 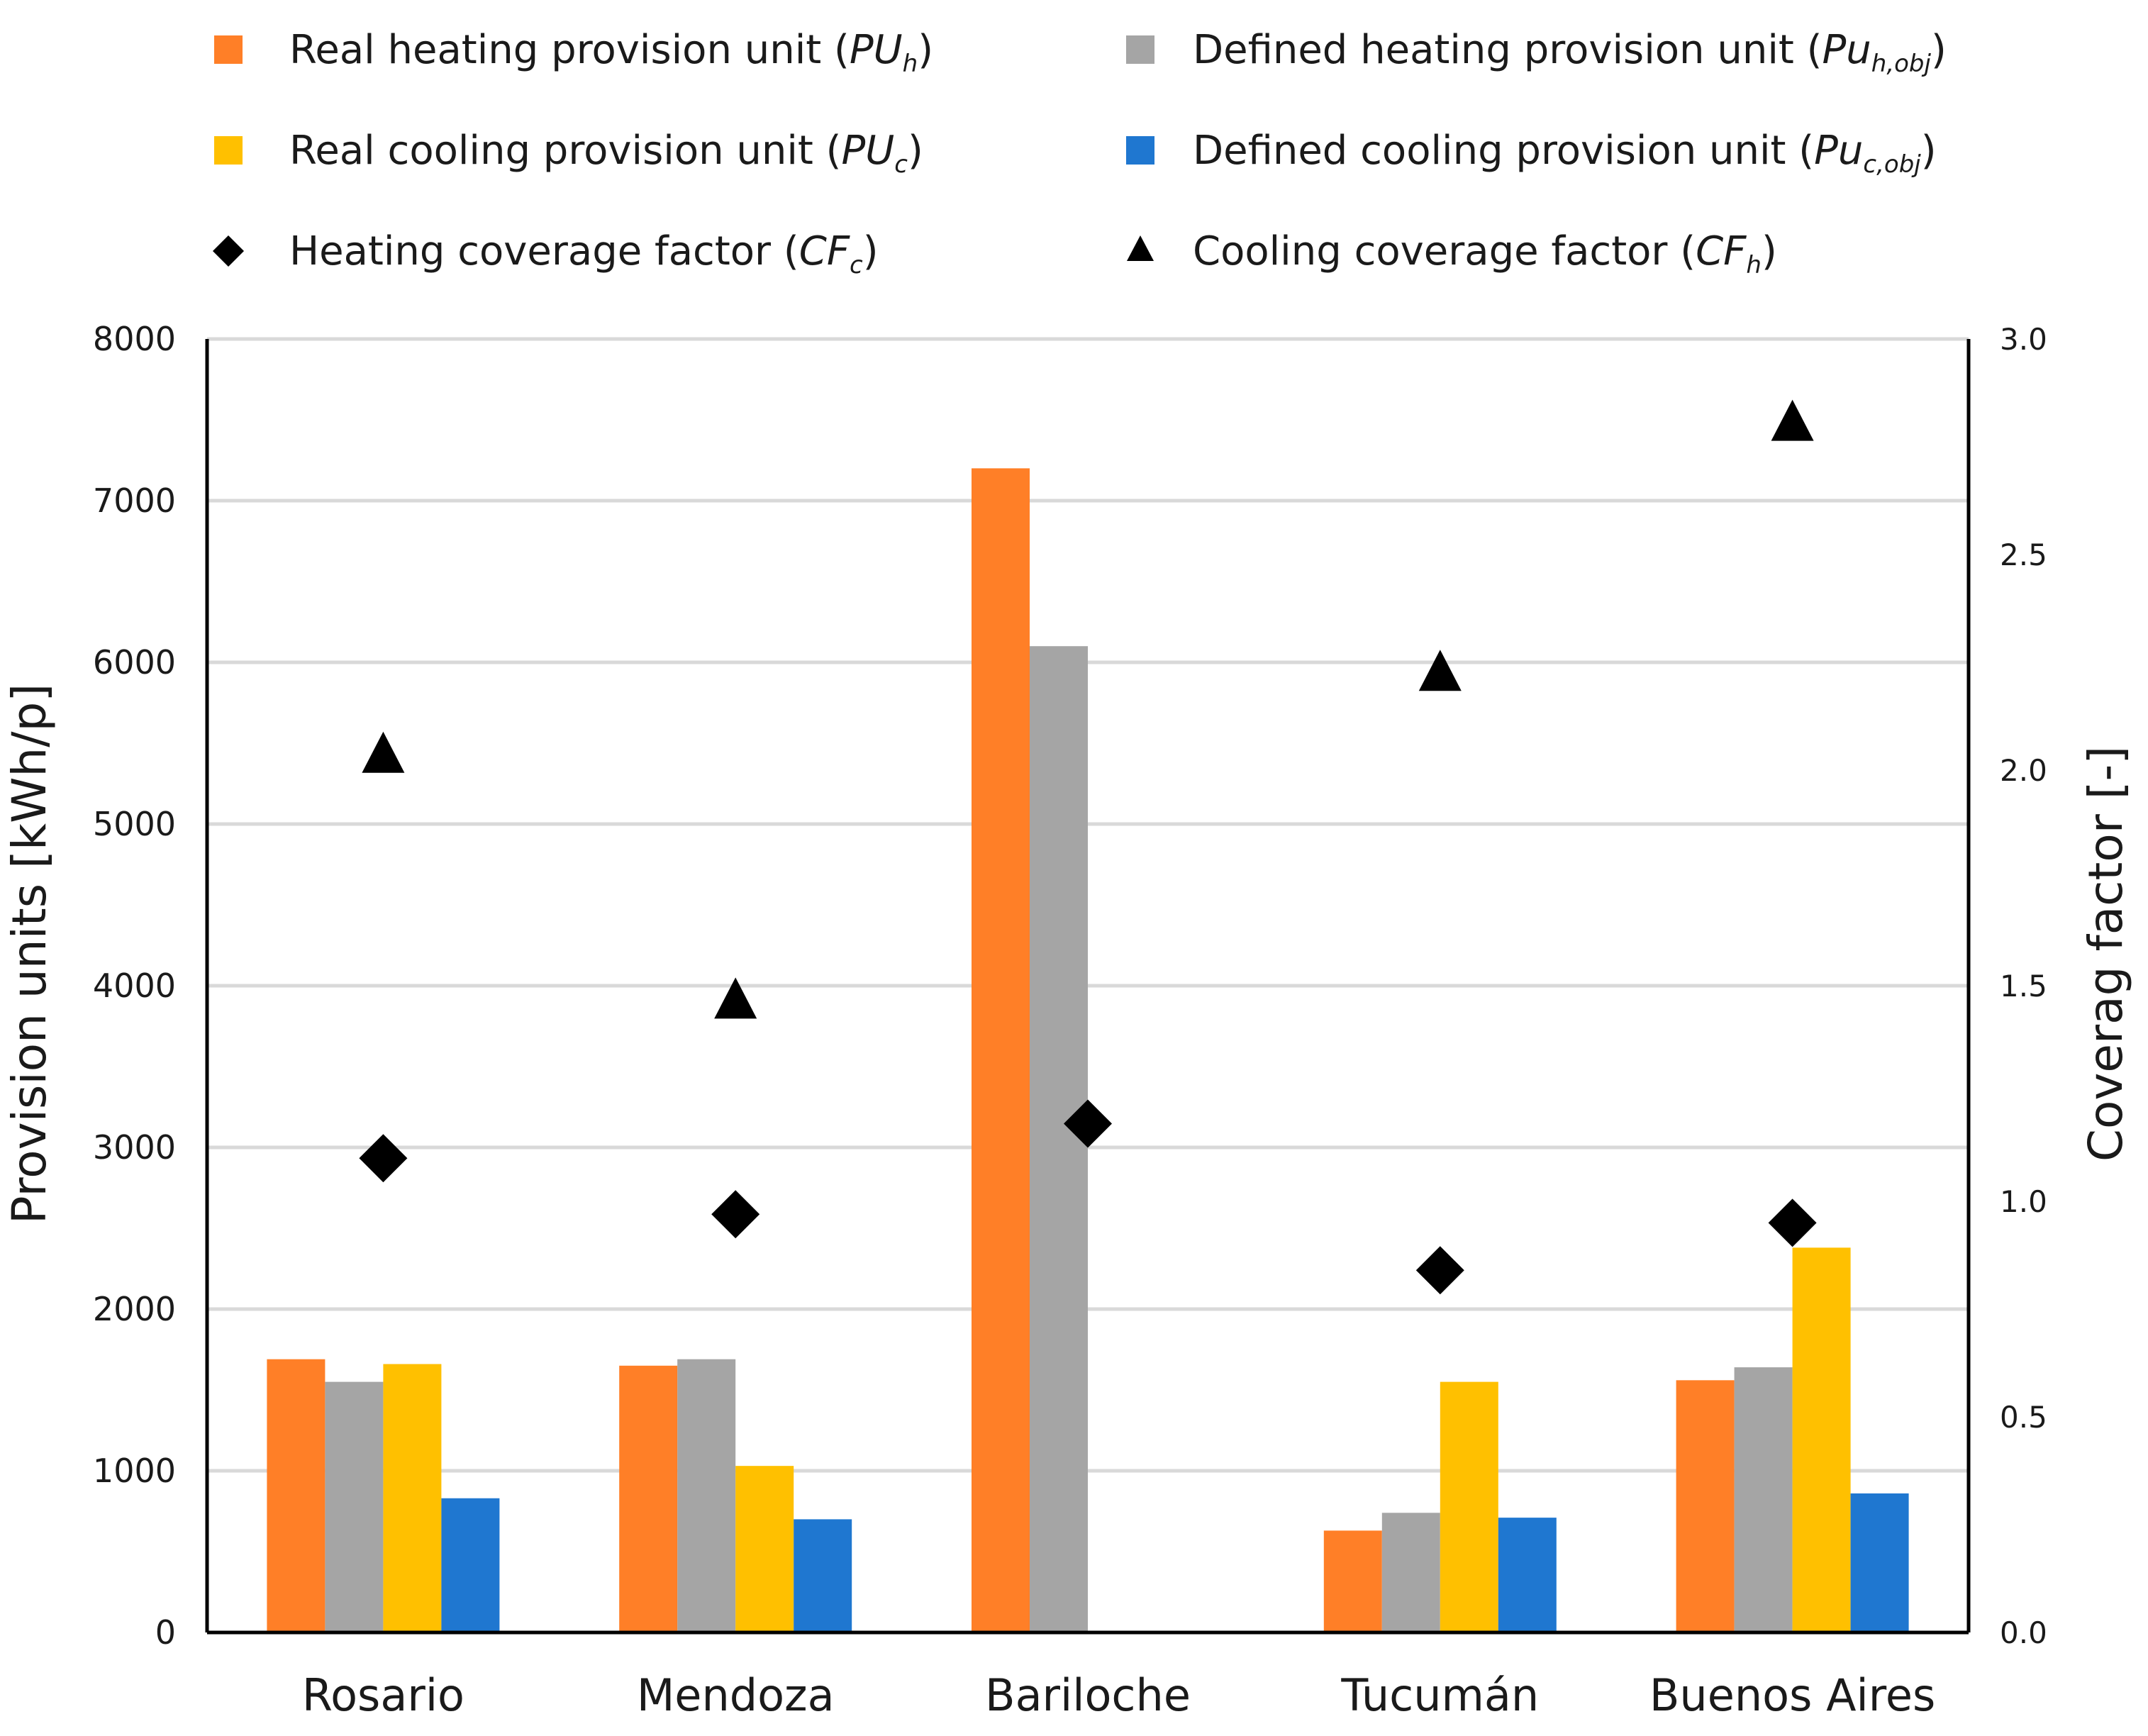 What do you see at coordinates (134, 662) in the screenshot?
I see `y-tick-label: 6000` at bounding box center [134, 662].